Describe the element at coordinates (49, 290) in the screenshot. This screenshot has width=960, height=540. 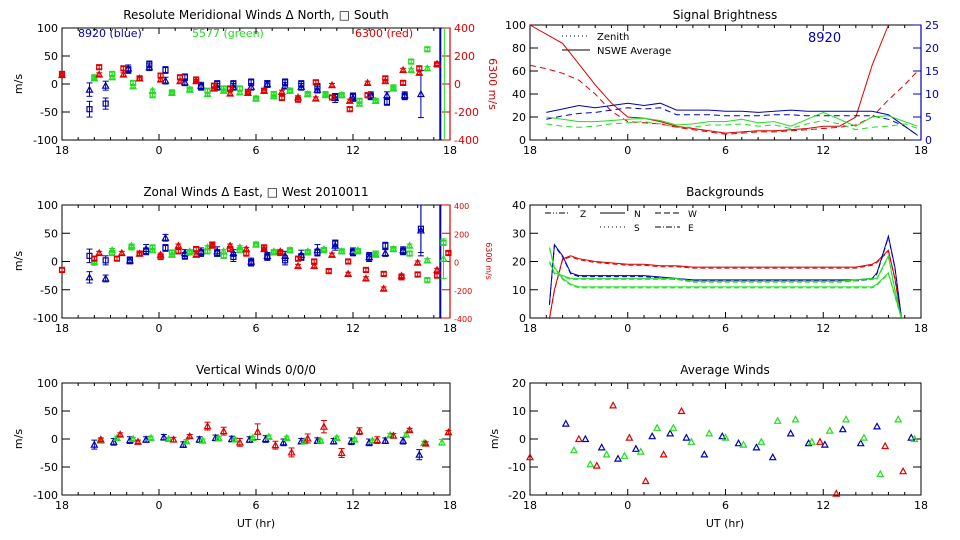
I see `zonal-ytick-label: -50` at that location.